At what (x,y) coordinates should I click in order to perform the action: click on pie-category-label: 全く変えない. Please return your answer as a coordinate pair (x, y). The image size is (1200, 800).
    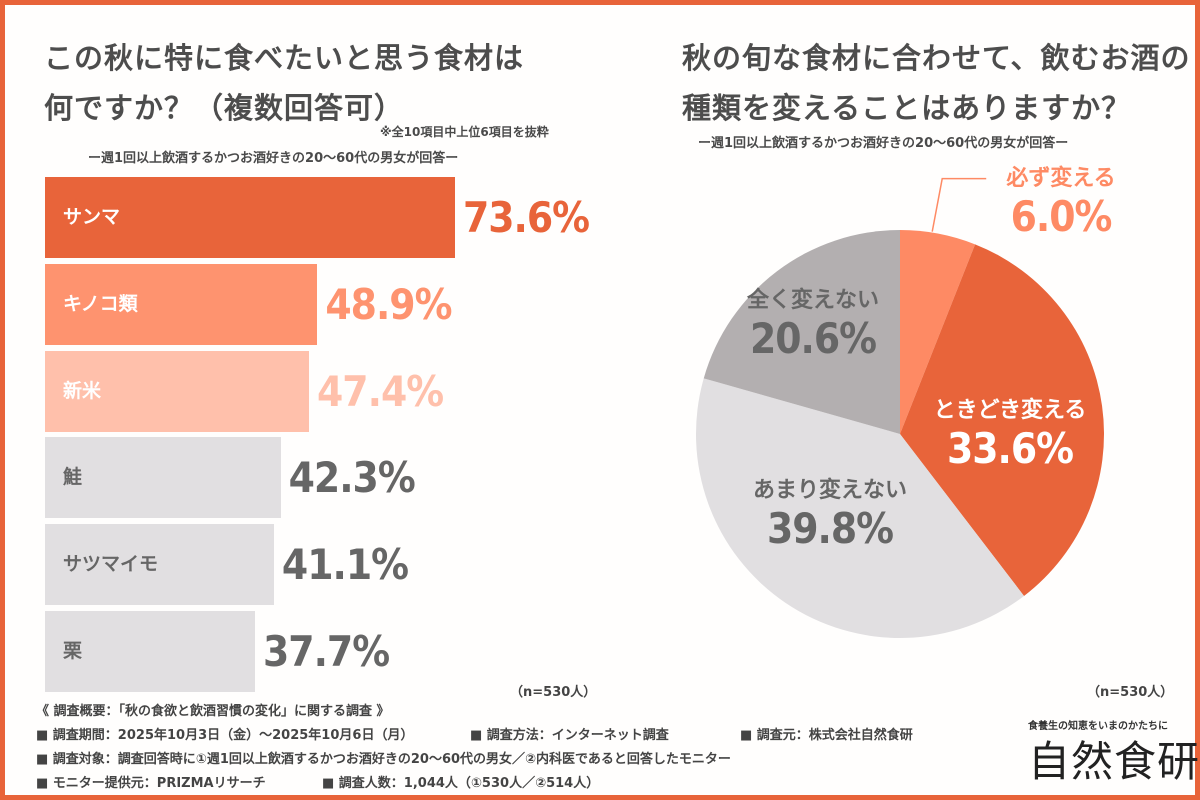
    Looking at the image, I should click on (812, 300).